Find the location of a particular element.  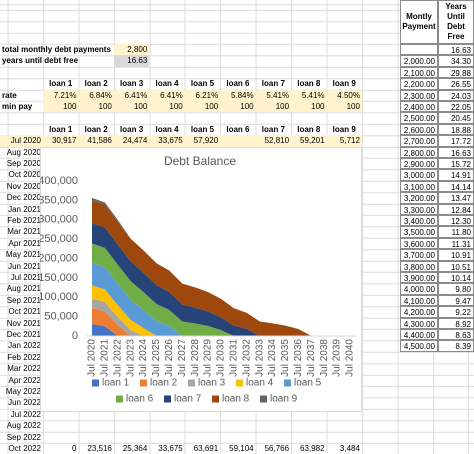

date-cell: Jun 2022 is located at coordinates (24, 403).